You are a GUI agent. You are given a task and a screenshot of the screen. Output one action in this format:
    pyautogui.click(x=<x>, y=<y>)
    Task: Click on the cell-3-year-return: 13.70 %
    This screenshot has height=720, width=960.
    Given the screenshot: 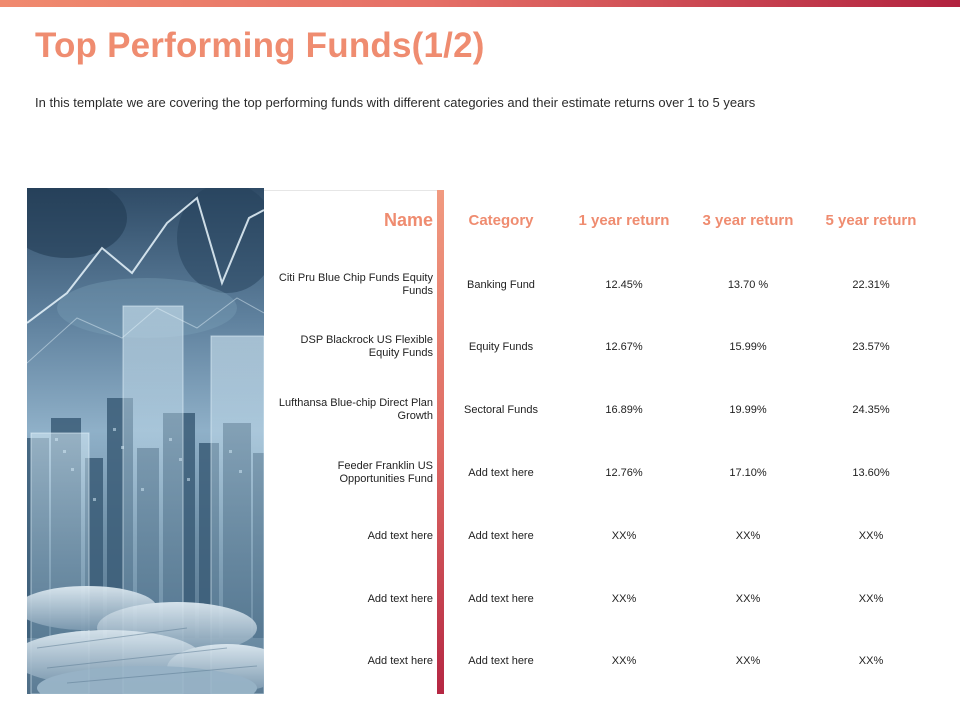 What is the action you would take?
    pyautogui.click(x=748, y=284)
    